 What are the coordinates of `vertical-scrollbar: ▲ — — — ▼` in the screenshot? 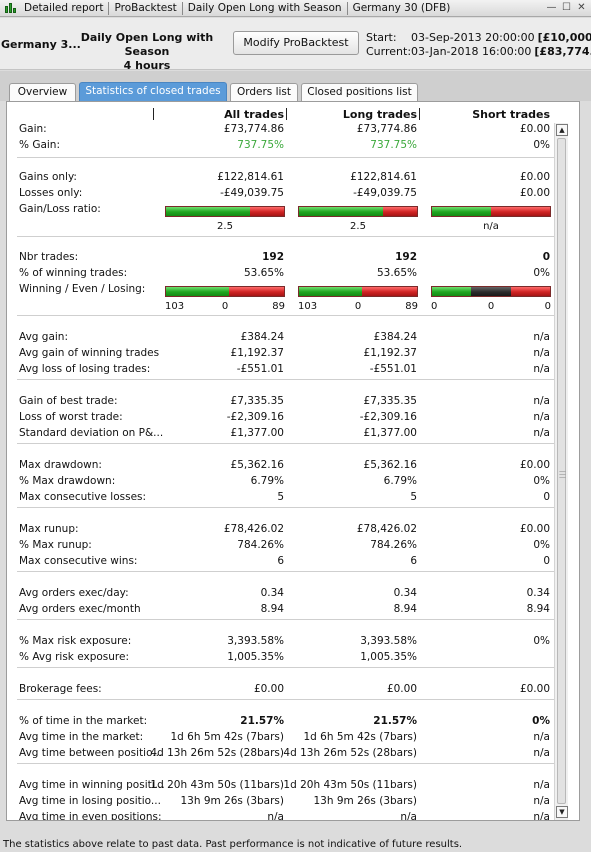 It's located at (561, 471).